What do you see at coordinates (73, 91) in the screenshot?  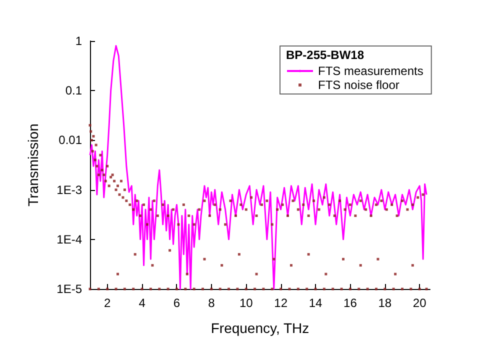 I see `y-tick-label: 0.1` at bounding box center [73, 91].